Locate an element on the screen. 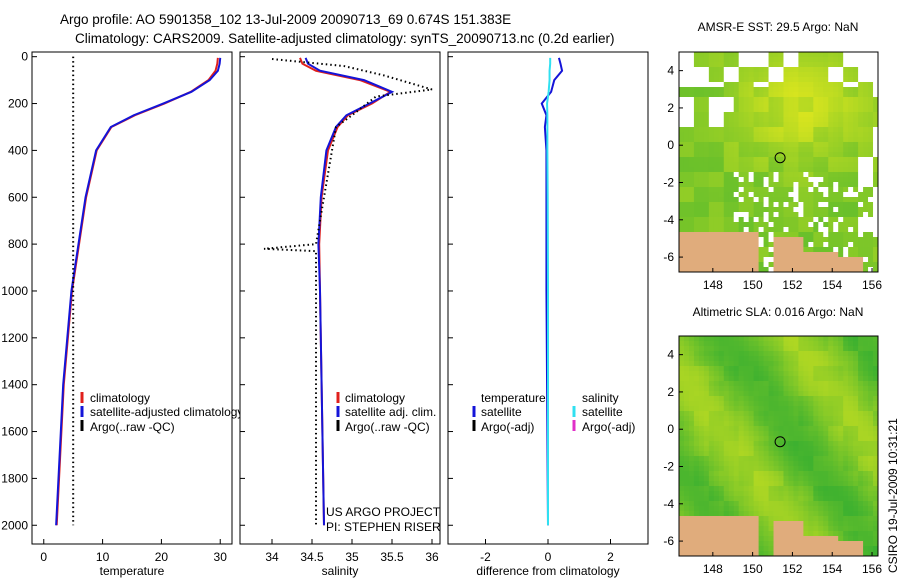 This screenshot has width=900, height=580. project-line2: PI: STEPHEN RISER is located at coordinates (383, 527).